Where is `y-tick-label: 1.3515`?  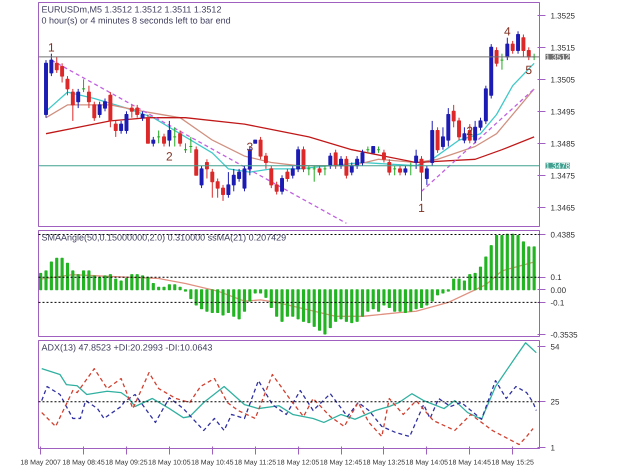 y-tick-label: 1.3515 is located at coordinates (563, 47).